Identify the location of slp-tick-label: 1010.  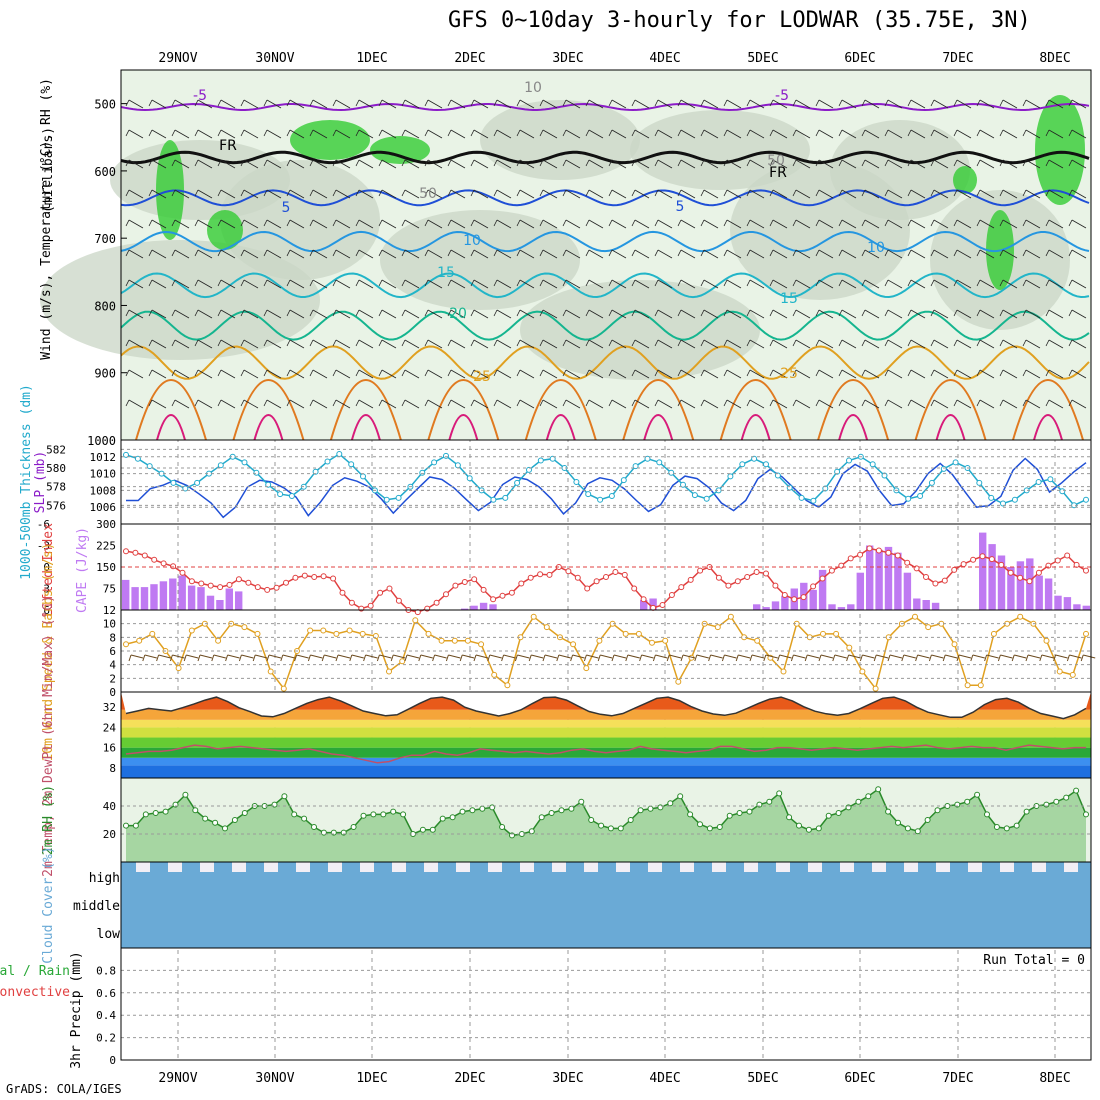
(103, 474).